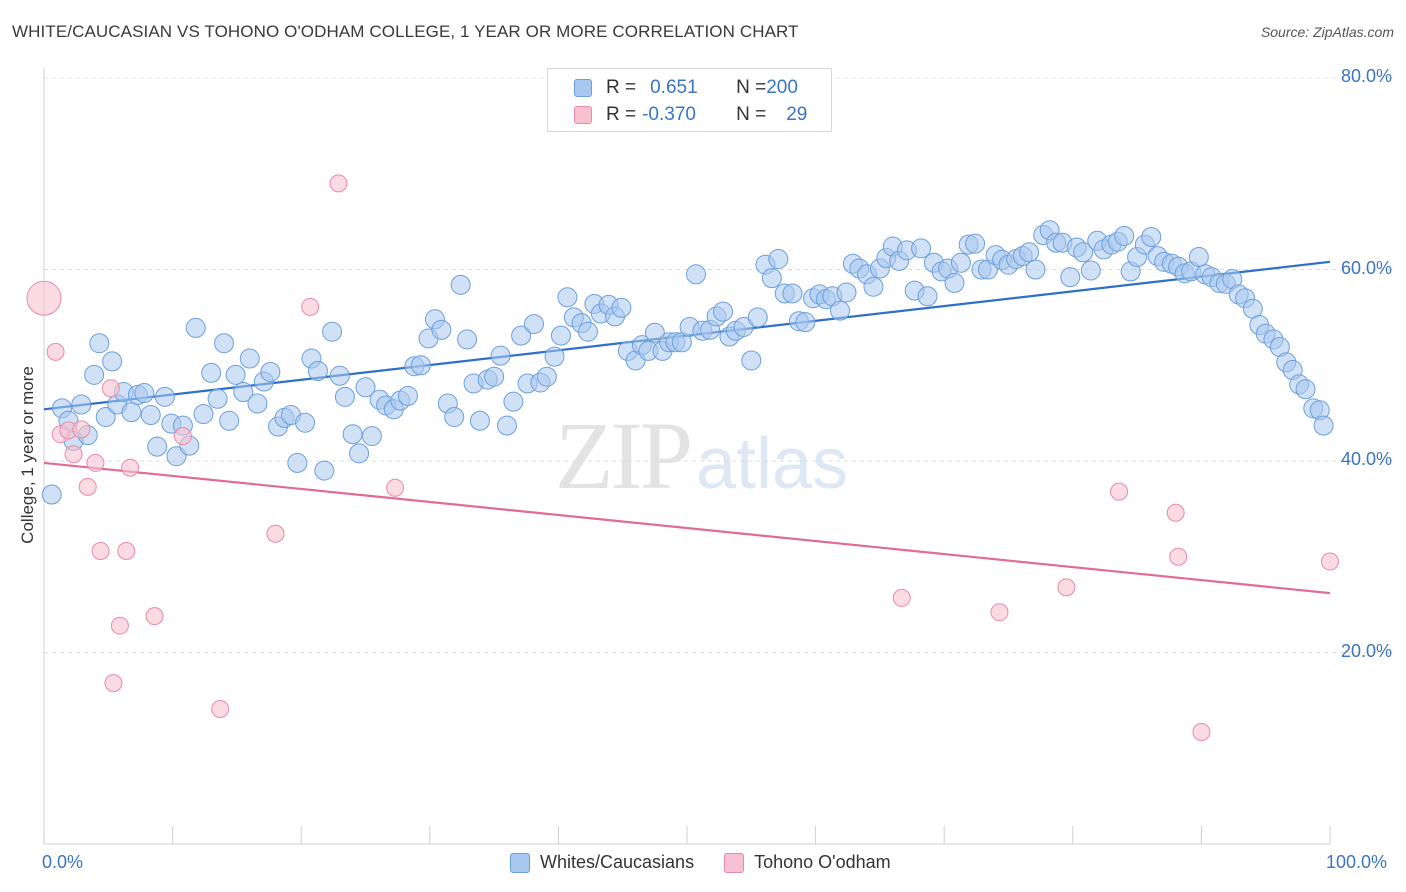  I want to click on legend-label-tohono: Tohono O'odham, so click(822, 862).